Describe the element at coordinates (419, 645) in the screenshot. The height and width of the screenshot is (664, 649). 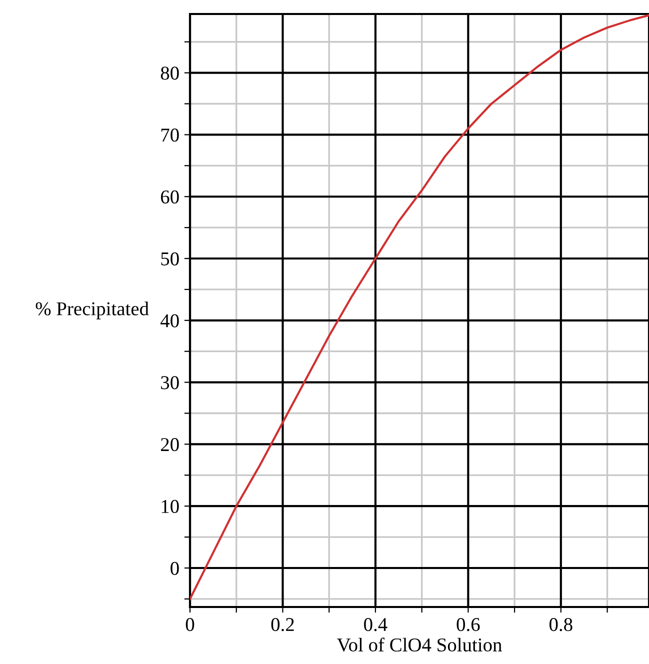
I see `x-axis-title: Vol of ClO4 Solution` at that location.